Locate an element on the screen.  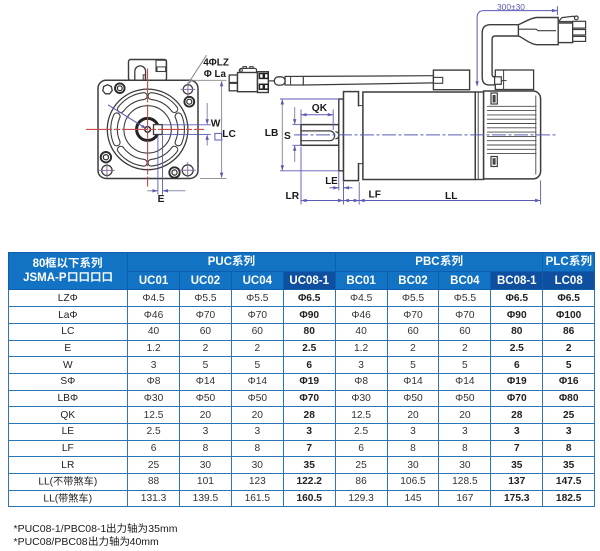
svg-text: 4ΦLZ is located at coordinates (216, 62).